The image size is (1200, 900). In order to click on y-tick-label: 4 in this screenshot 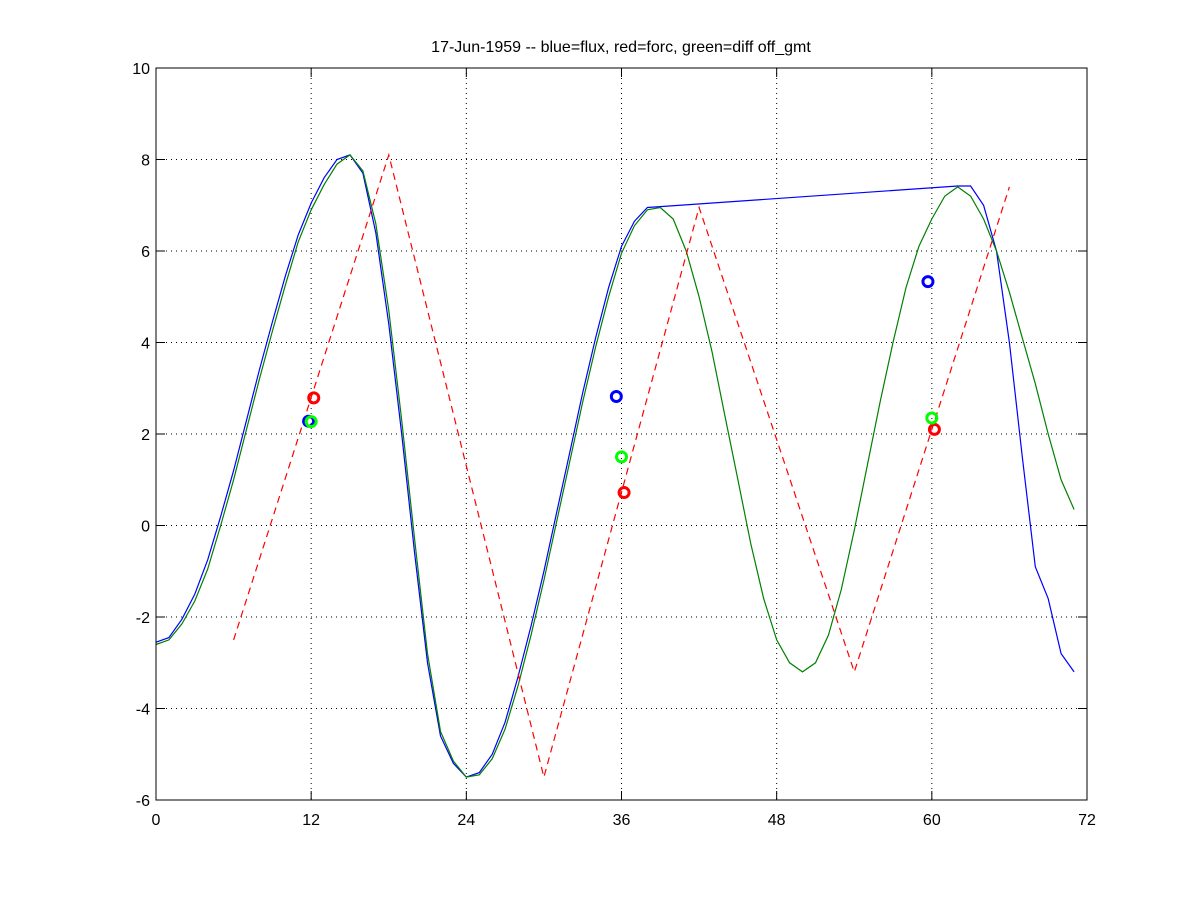, I will do `click(145, 344)`.